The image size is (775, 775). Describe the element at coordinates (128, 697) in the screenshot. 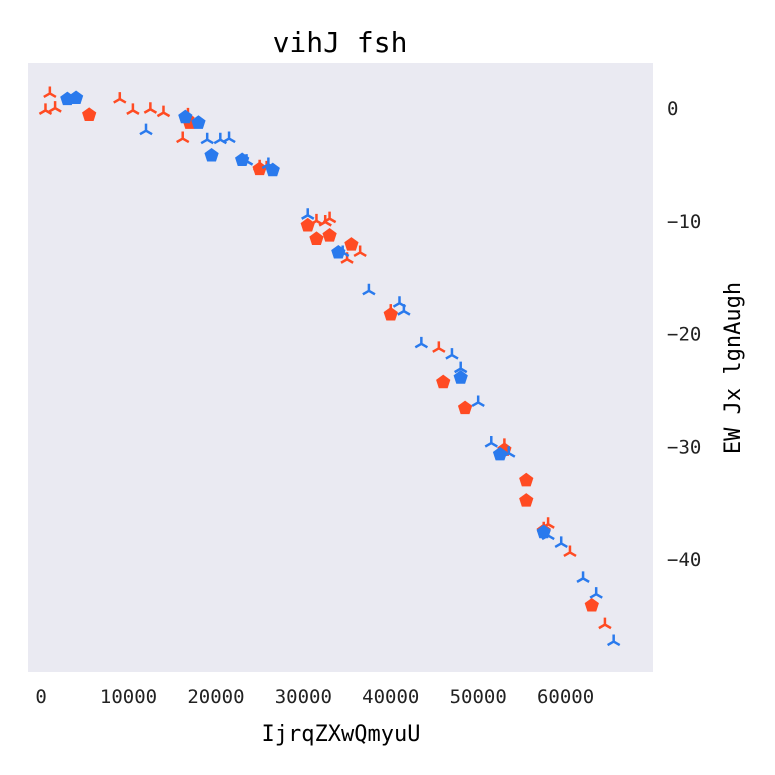

I see `x-tick-label: 10000` at that location.